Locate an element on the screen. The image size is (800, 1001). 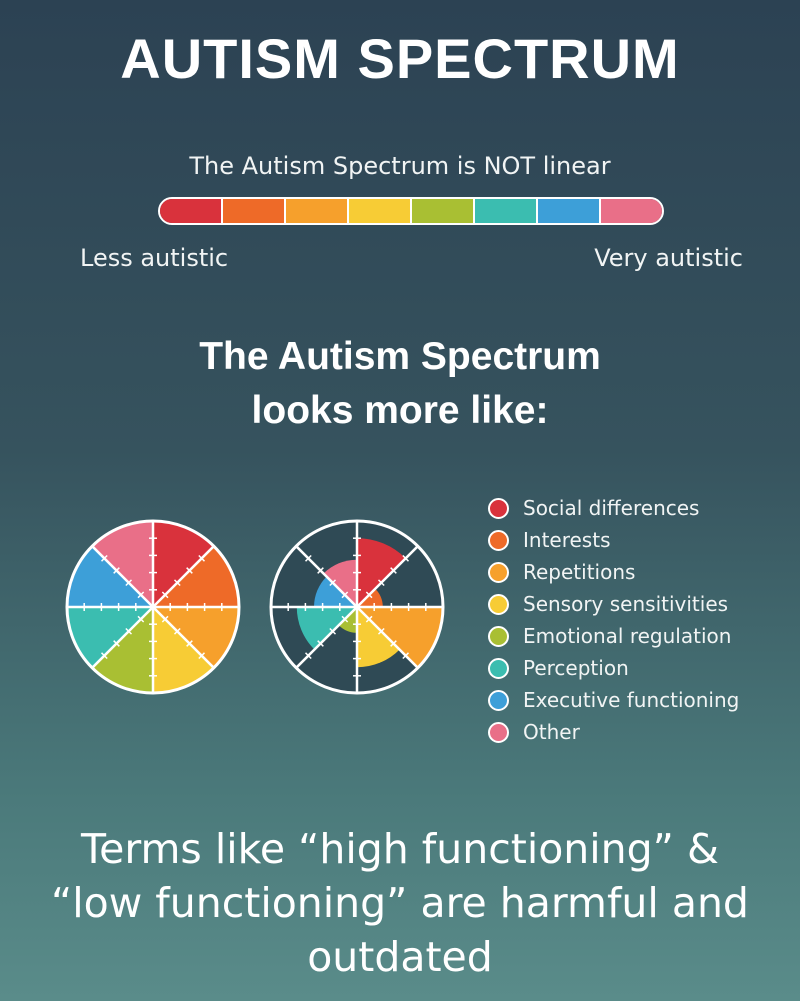
legend-label: Social differences is located at coordinates (611, 508).